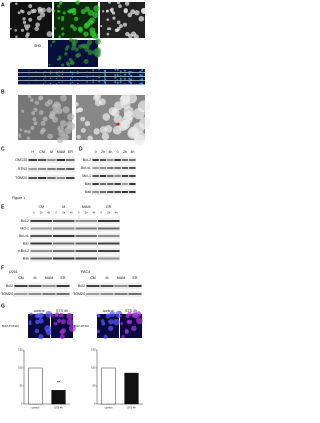 The width and height of the screenshot is (320, 423). Describe the element at coordinates (93, 368) in the screenshot. I see `y-tick-label: 100` at that location.